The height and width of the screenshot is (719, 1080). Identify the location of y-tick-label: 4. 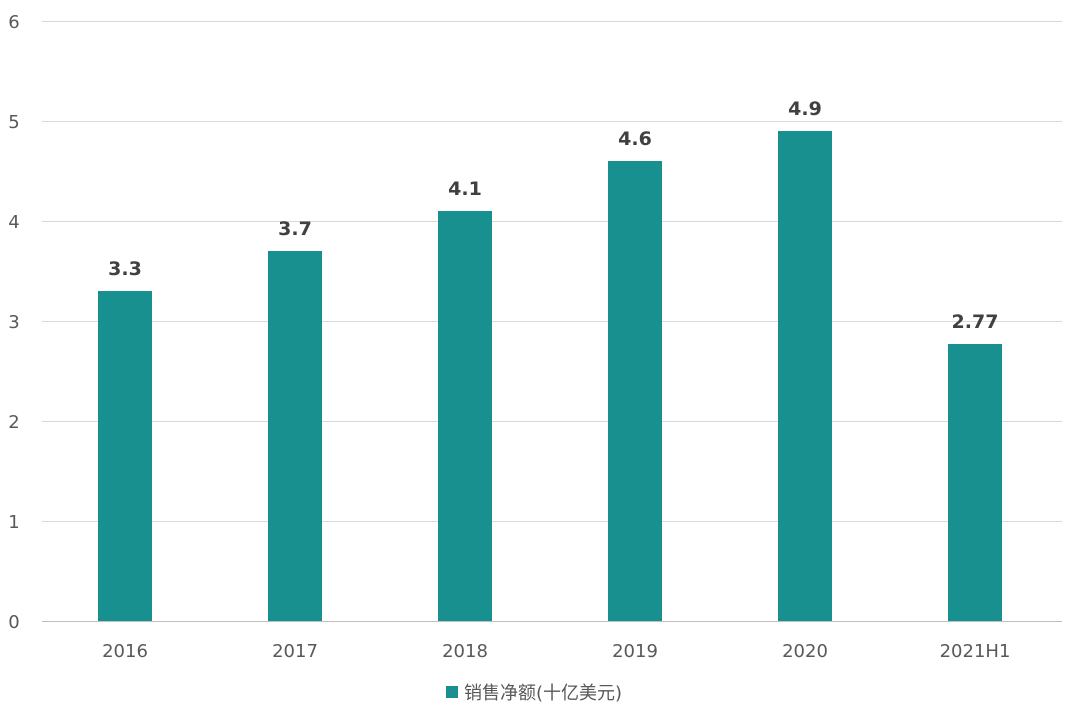
(13, 222).